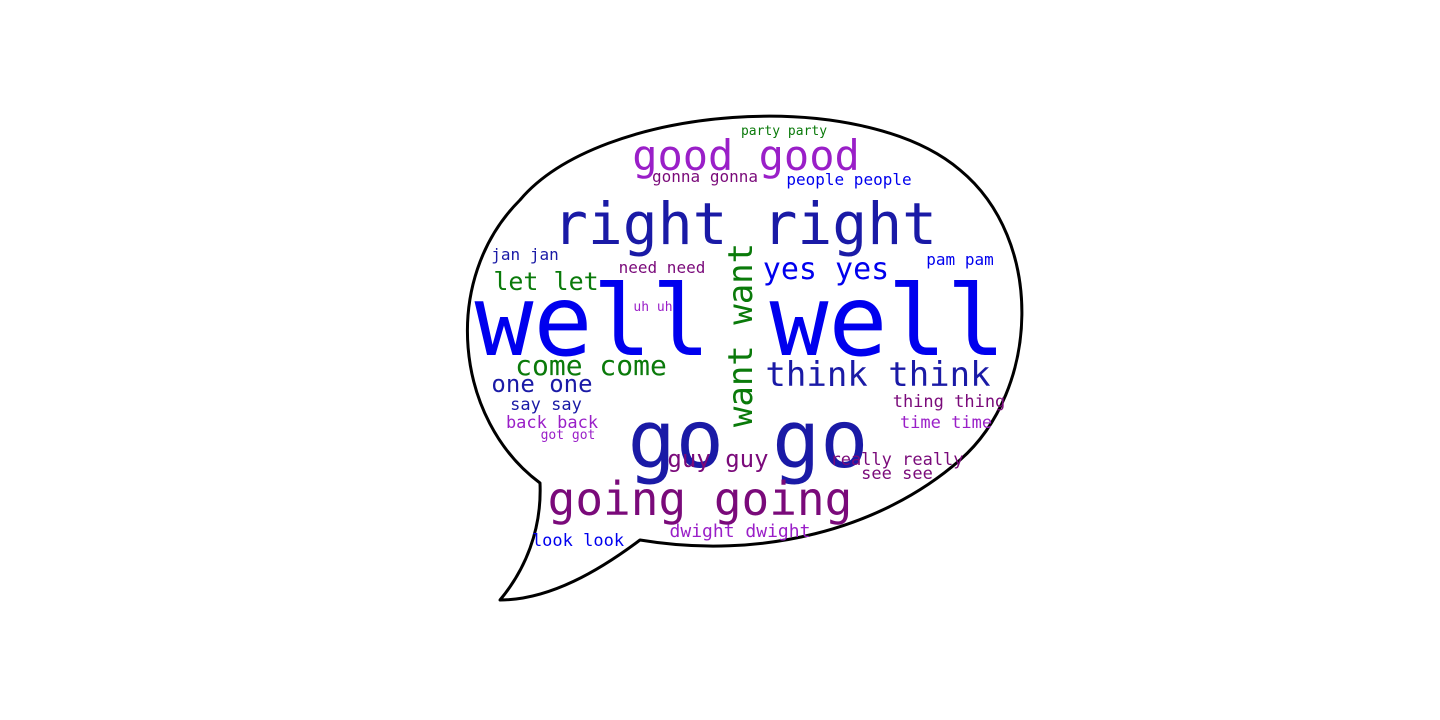 This screenshot has height=720, width=1440. Describe the element at coordinates (524, 254) in the screenshot. I see `word-jan-jan: jan jan` at that location.